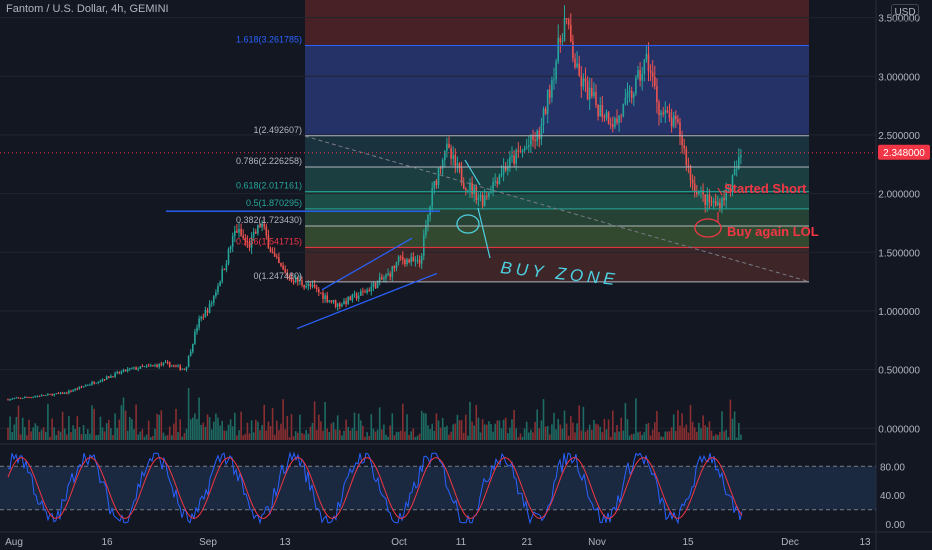  What do you see at coordinates (557, 23) in the screenshot?
I see `fib-zone-top` at bounding box center [557, 23].